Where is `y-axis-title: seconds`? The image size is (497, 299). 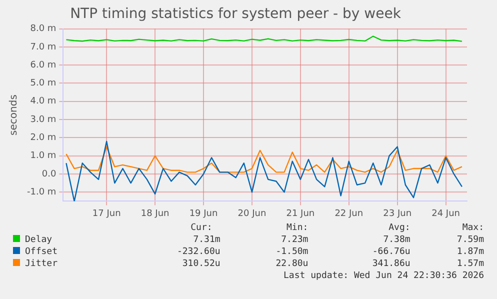 y-axis-title: seconds is located at coordinates (14, 115).